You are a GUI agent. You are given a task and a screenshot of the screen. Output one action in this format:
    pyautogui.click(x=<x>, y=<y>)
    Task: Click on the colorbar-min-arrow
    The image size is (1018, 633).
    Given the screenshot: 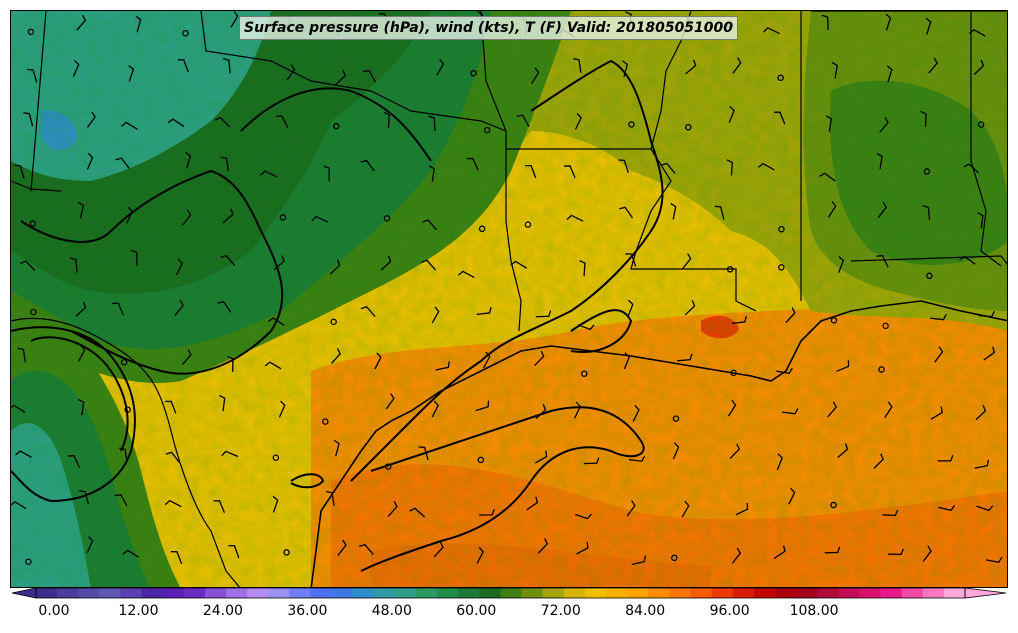 What is the action you would take?
    pyautogui.click(x=24, y=593)
    